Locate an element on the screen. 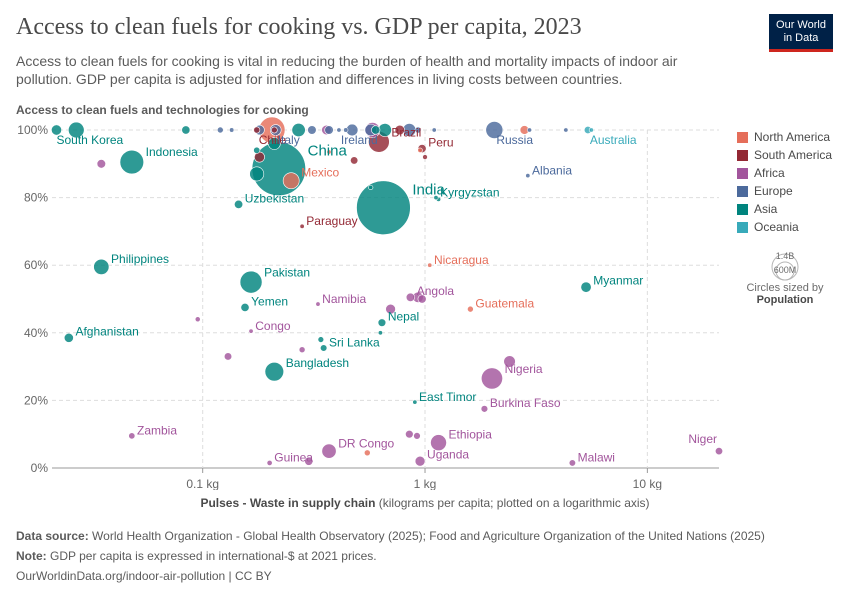 The height and width of the screenshot is (600, 850). point-pakistan is located at coordinates (251, 282).